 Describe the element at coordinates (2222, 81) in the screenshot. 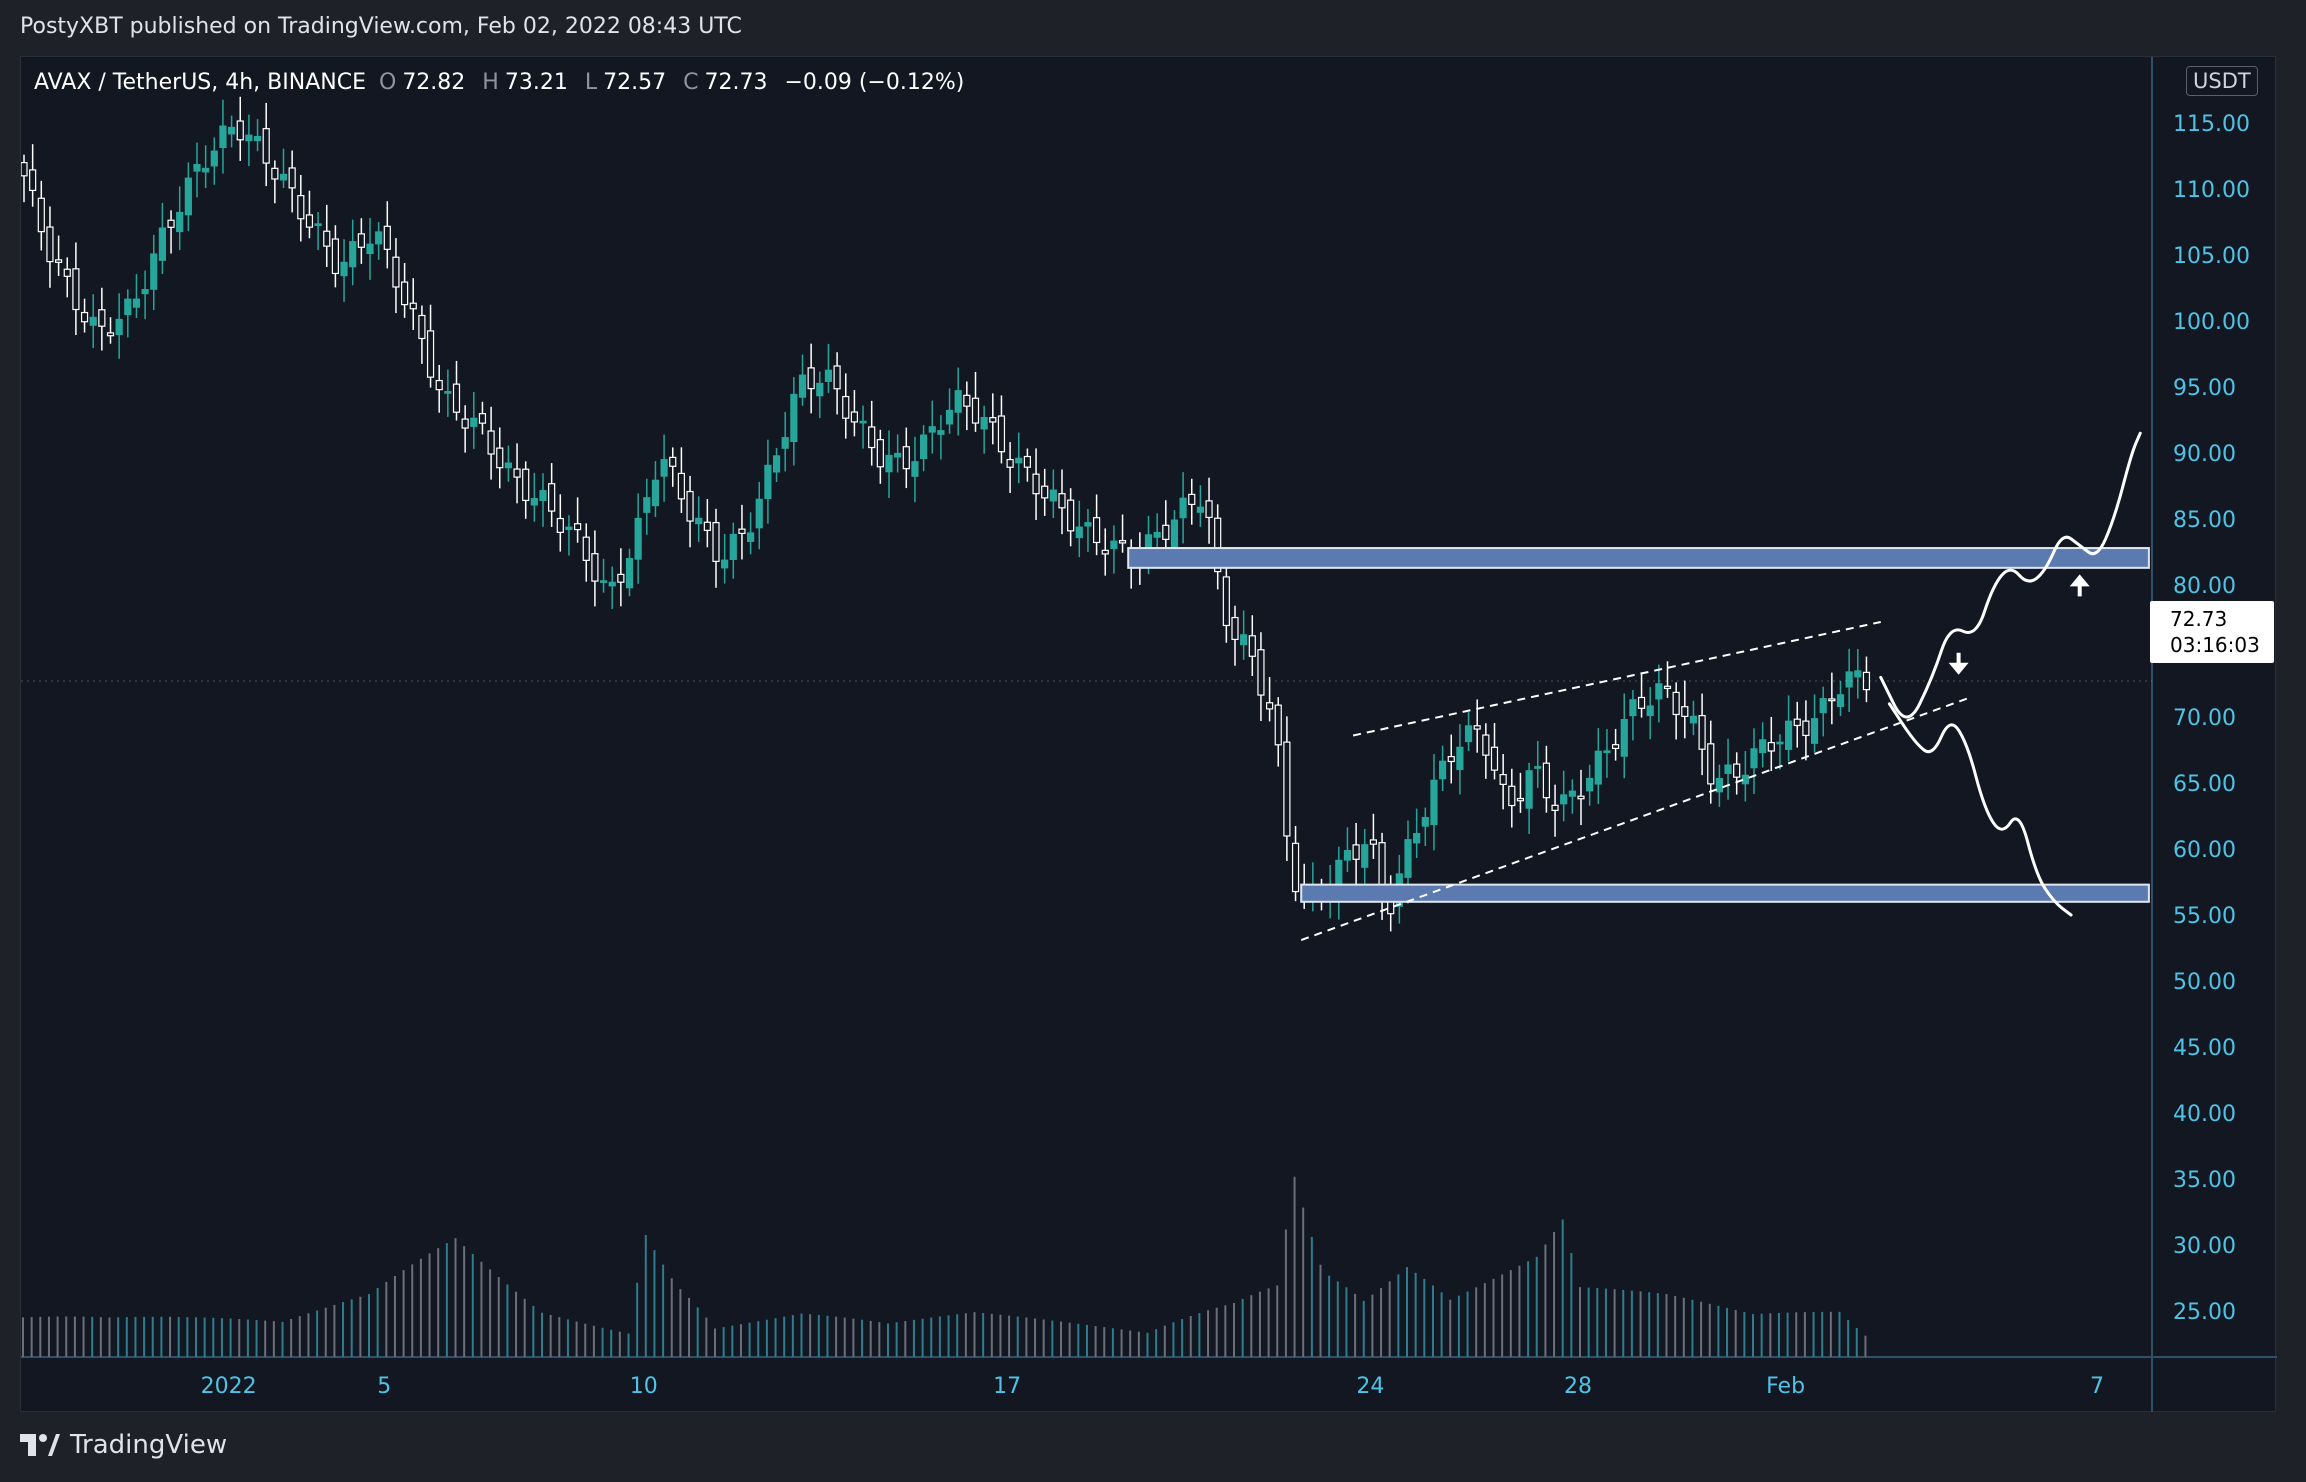

I see `currency-badge: USDT` at that location.